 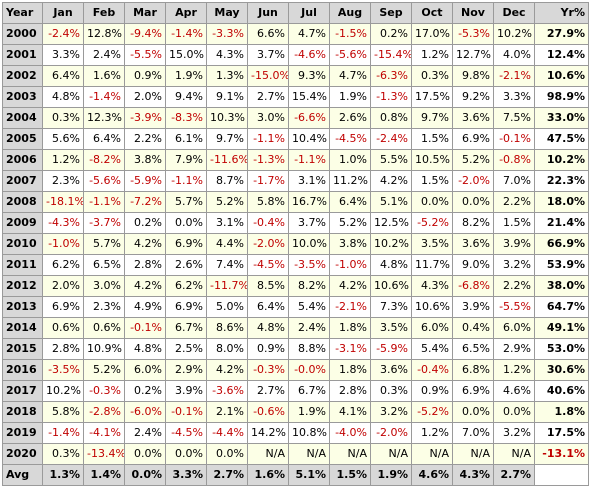 I want to click on month-return-cell: 4.4%, so click(x=227, y=244).